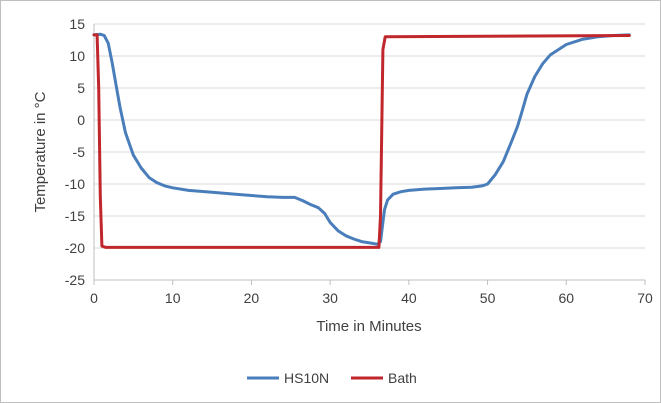  What do you see at coordinates (173, 298) in the screenshot?
I see `x-tick-label: 10` at bounding box center [173, 298].